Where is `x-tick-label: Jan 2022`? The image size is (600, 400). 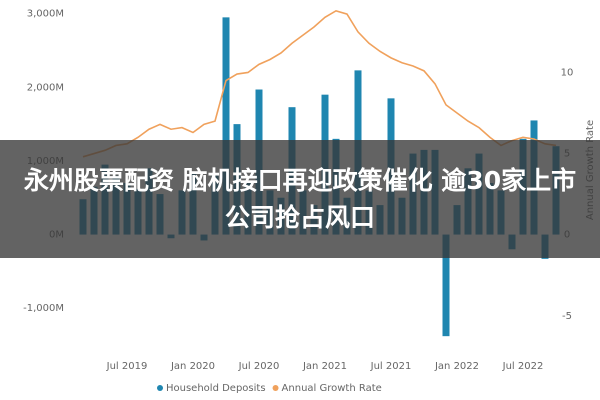
x-tick-label: Jan 2022 is located at coordinates (456, 366).